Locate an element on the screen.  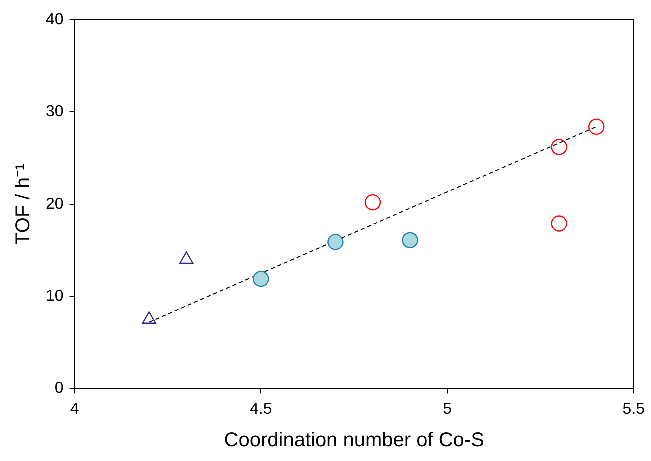
y-tick-label: 10 is located at coordinates (55, 297).